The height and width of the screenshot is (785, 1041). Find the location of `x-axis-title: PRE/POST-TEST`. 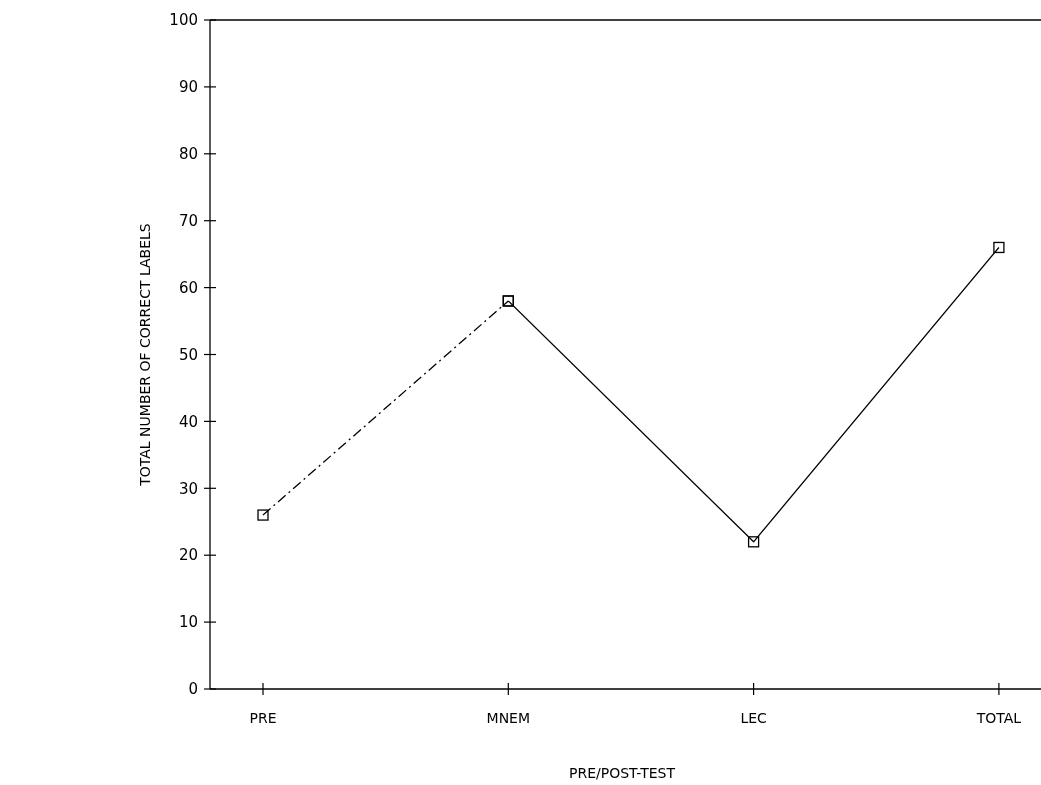

x-axis-title: PRE/POST-TEST is located at coordinates (622, 773).